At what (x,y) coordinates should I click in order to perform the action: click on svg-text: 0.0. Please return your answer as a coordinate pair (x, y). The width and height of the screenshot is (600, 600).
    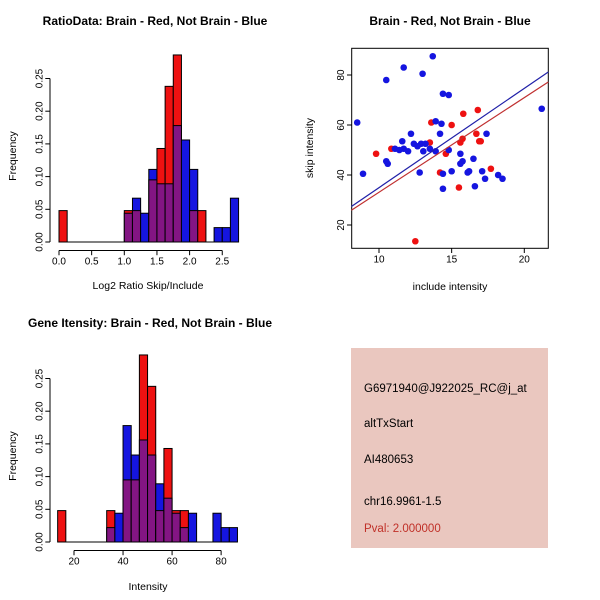
    Looking at the image, I should click on (59, 262).